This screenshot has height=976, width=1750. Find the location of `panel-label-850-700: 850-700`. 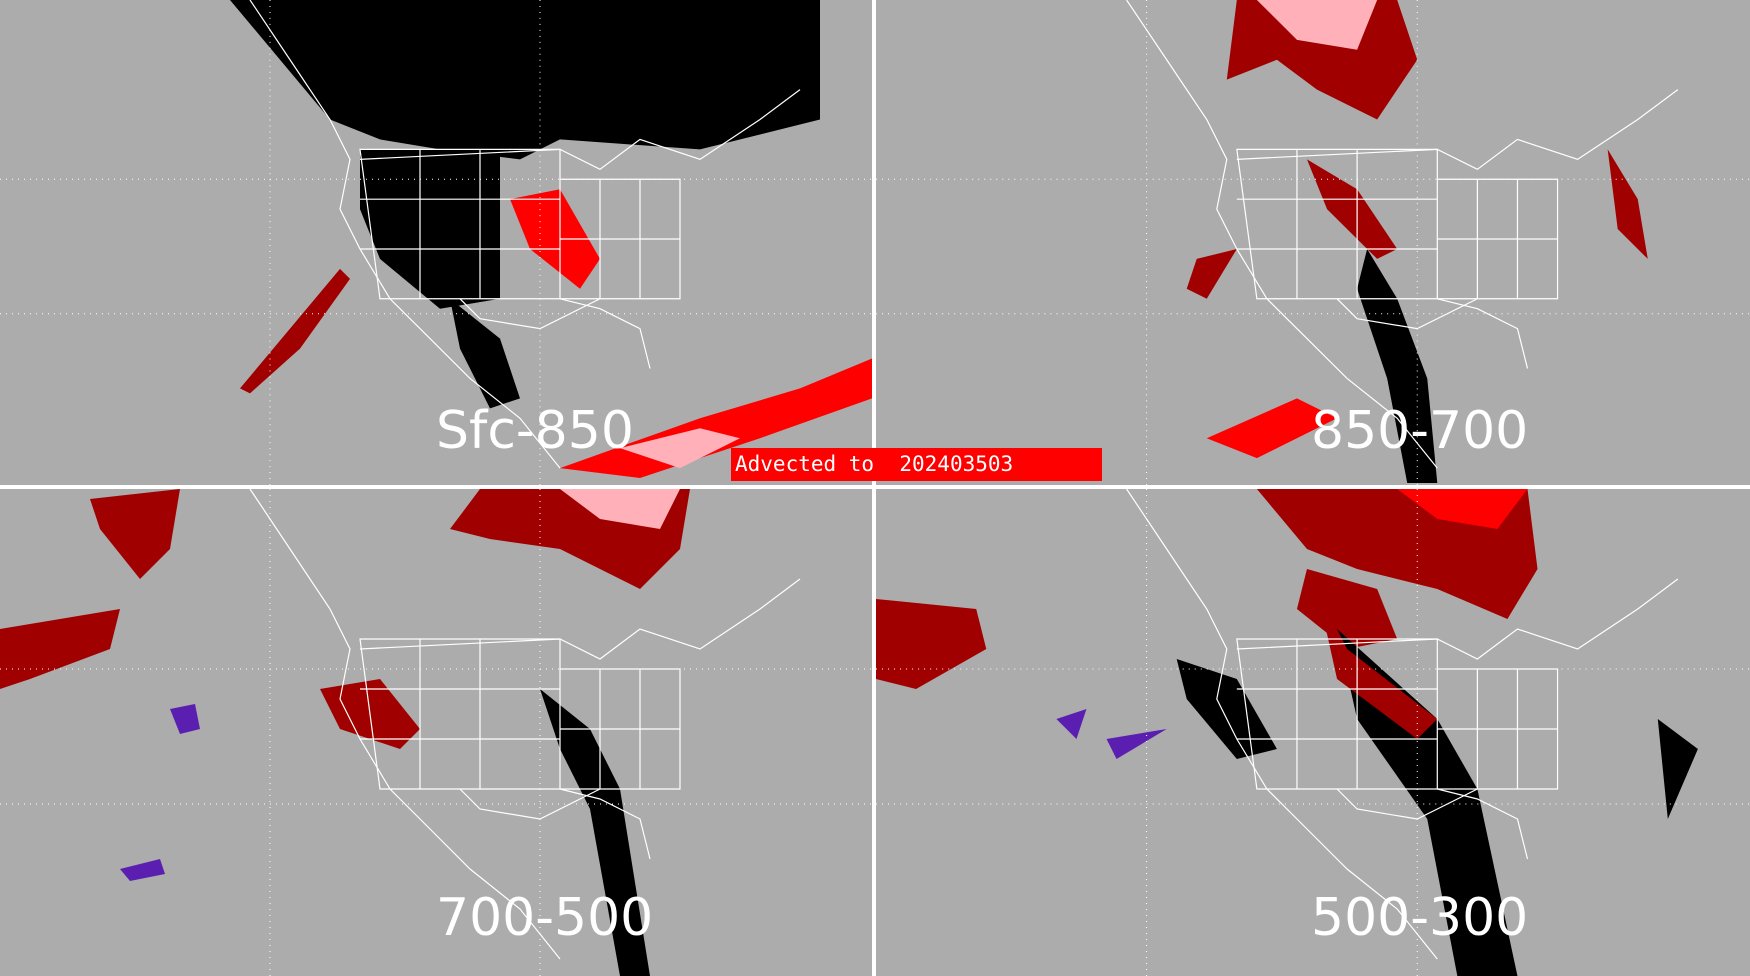

panel-label-850-700: 850-700 is located at coordinates (1420, 431).